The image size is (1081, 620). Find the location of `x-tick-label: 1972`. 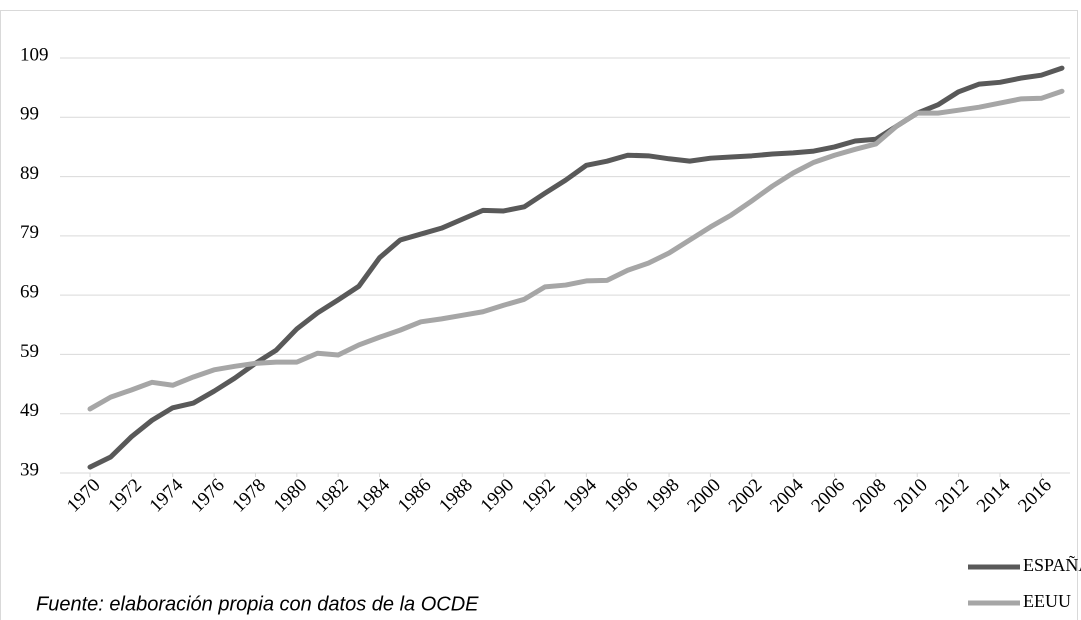

x-tick-label: 1972 is located at coordinates (125, 496).